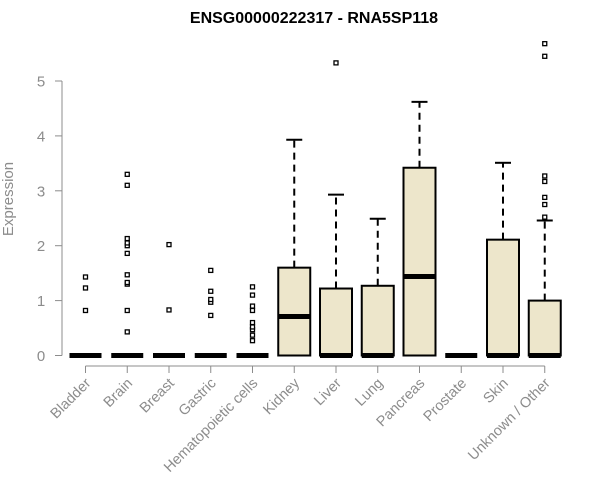 This screenshot has width=600, height=500. I want to click on x-tick-label: Lung, so click(369, 393).